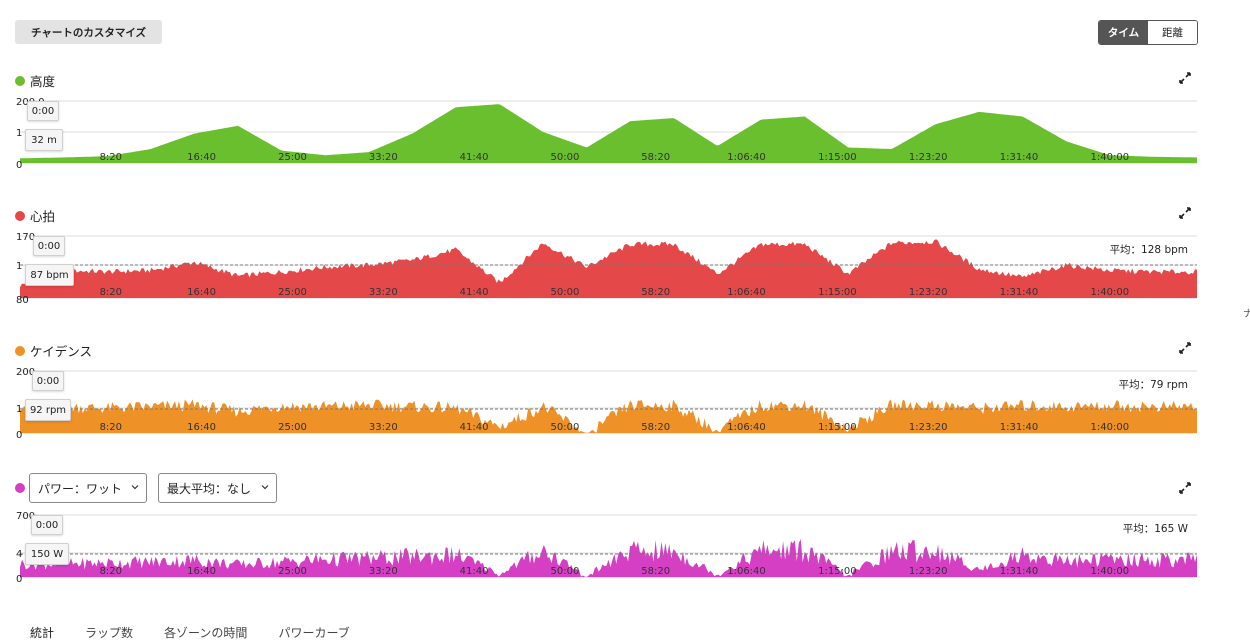 This screenshot has height=642, width=1250. I want to click on cadence-y-top: 200, so click(25, 372).